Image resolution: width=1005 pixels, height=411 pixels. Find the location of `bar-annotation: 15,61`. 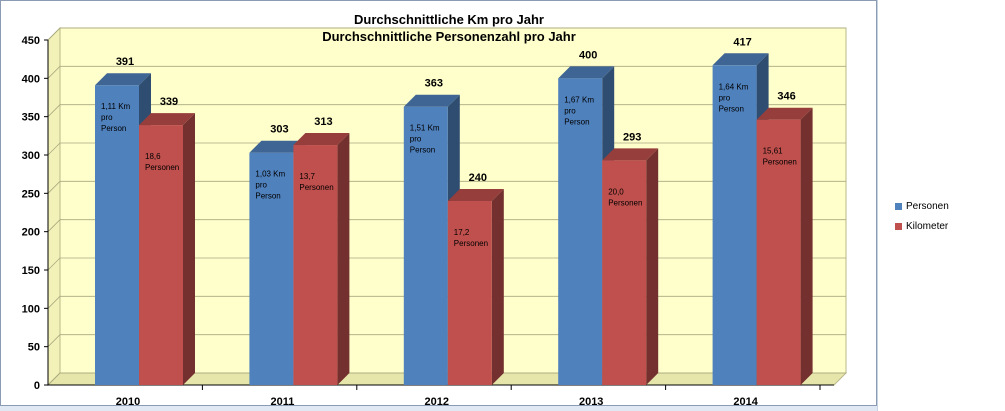

bar-annotation: 15,61 is located at coordinates (773, 151).